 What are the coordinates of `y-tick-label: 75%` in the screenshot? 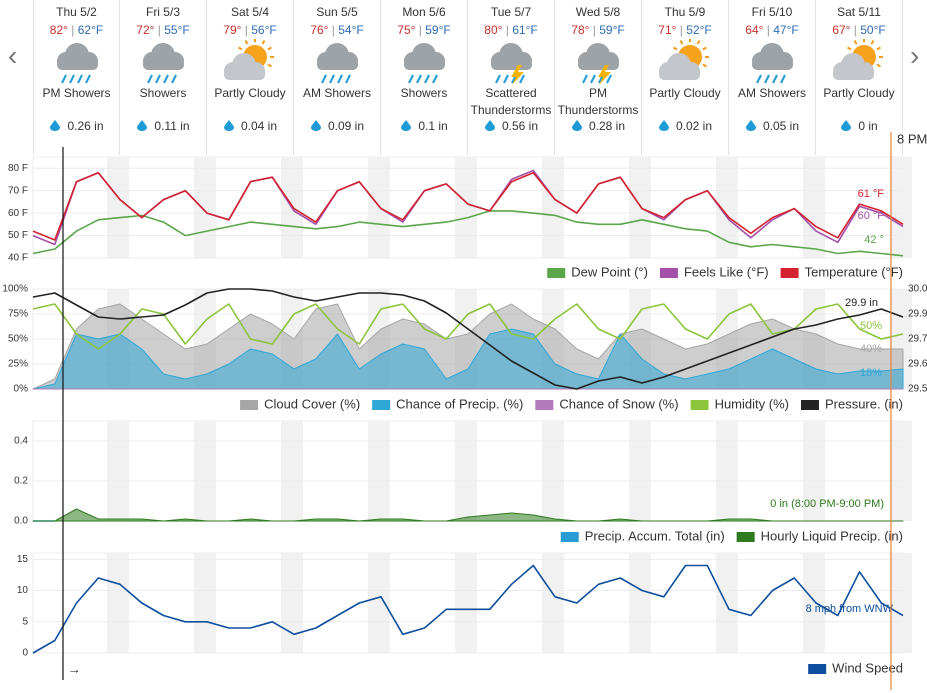 It's located at (18, 314).